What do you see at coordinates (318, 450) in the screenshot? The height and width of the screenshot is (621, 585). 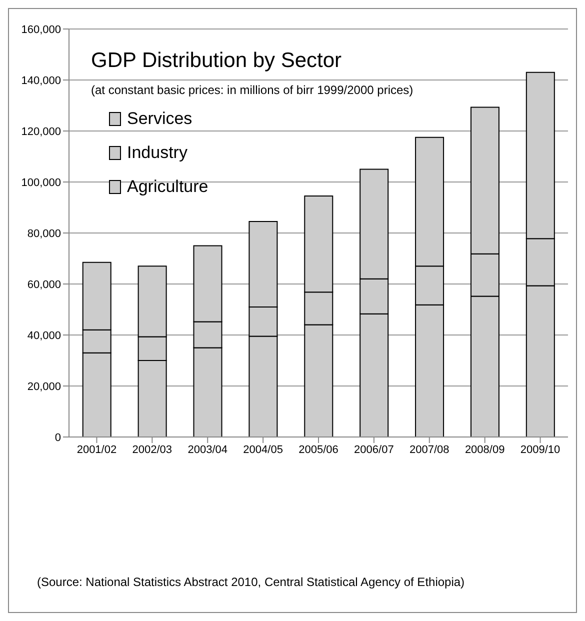 I see `x-tick-label: 2005/06` at bounding box center [318, 450].